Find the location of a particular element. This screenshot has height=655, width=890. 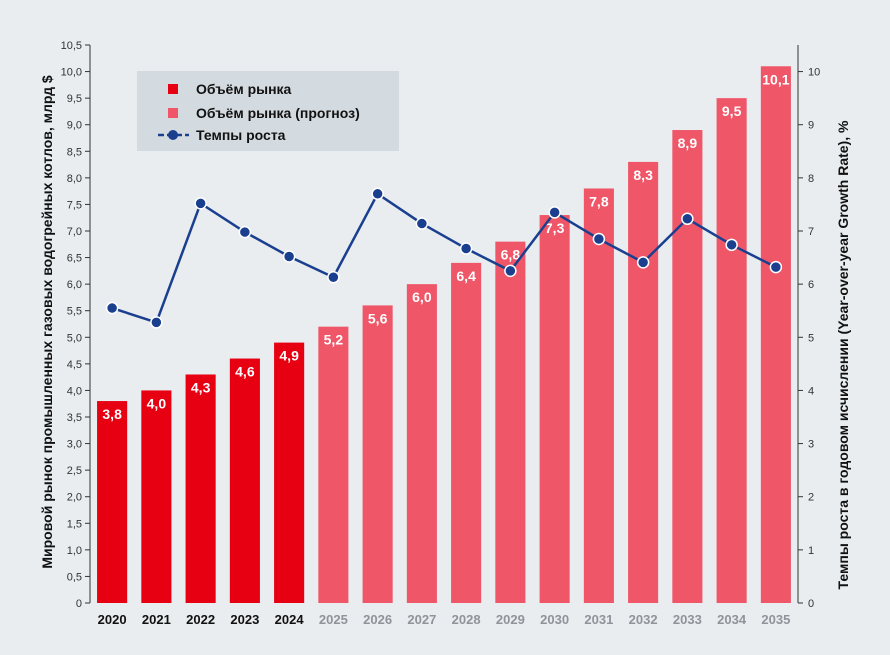

y-left-tick-label: 10,0 is located at coordinates (71, 73).